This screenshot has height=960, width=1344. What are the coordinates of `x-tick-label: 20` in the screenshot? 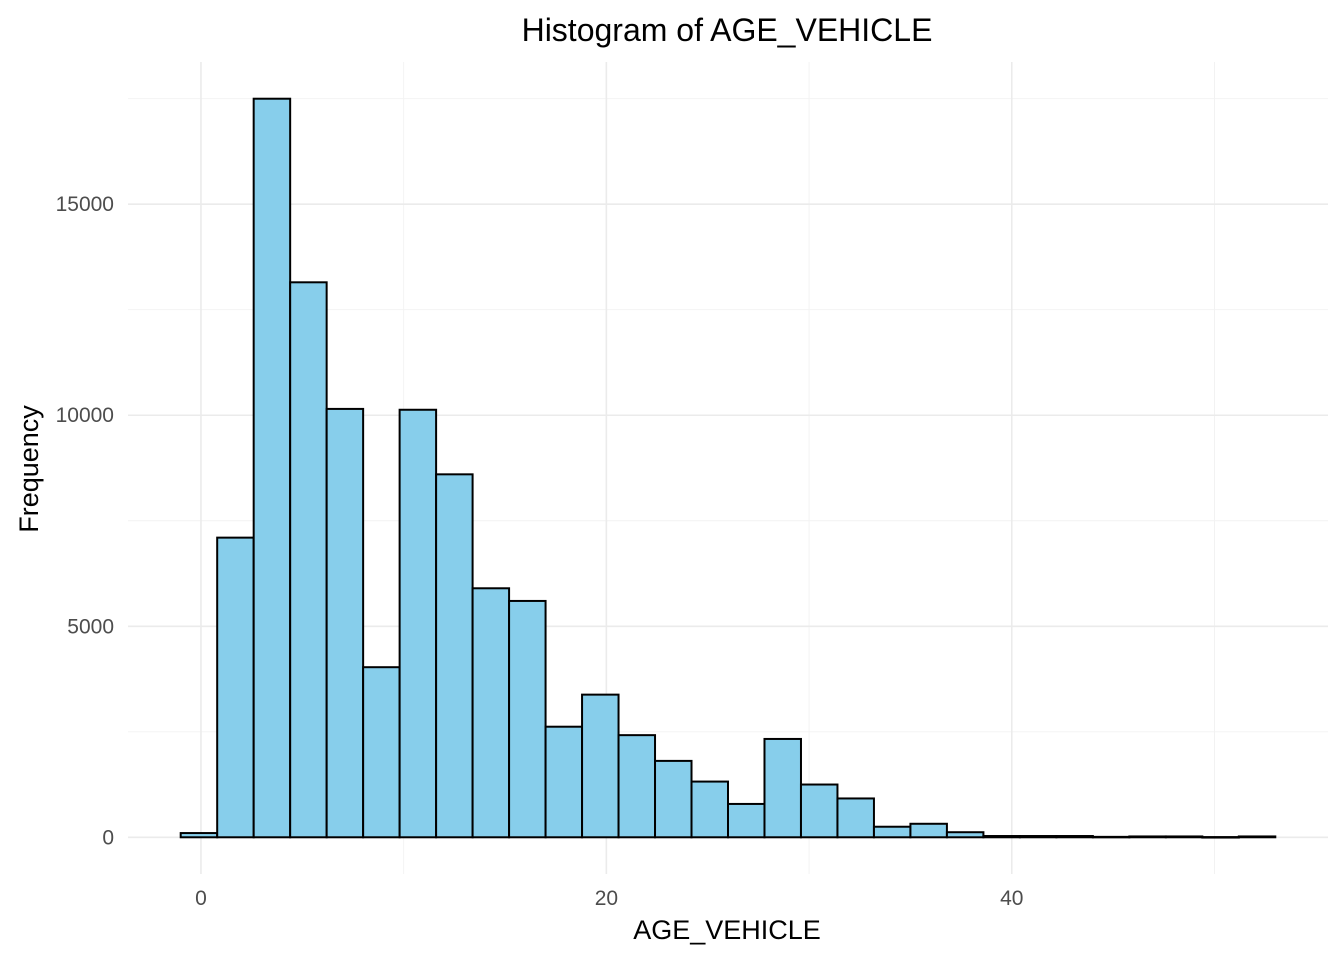 It's located at (606, 898).